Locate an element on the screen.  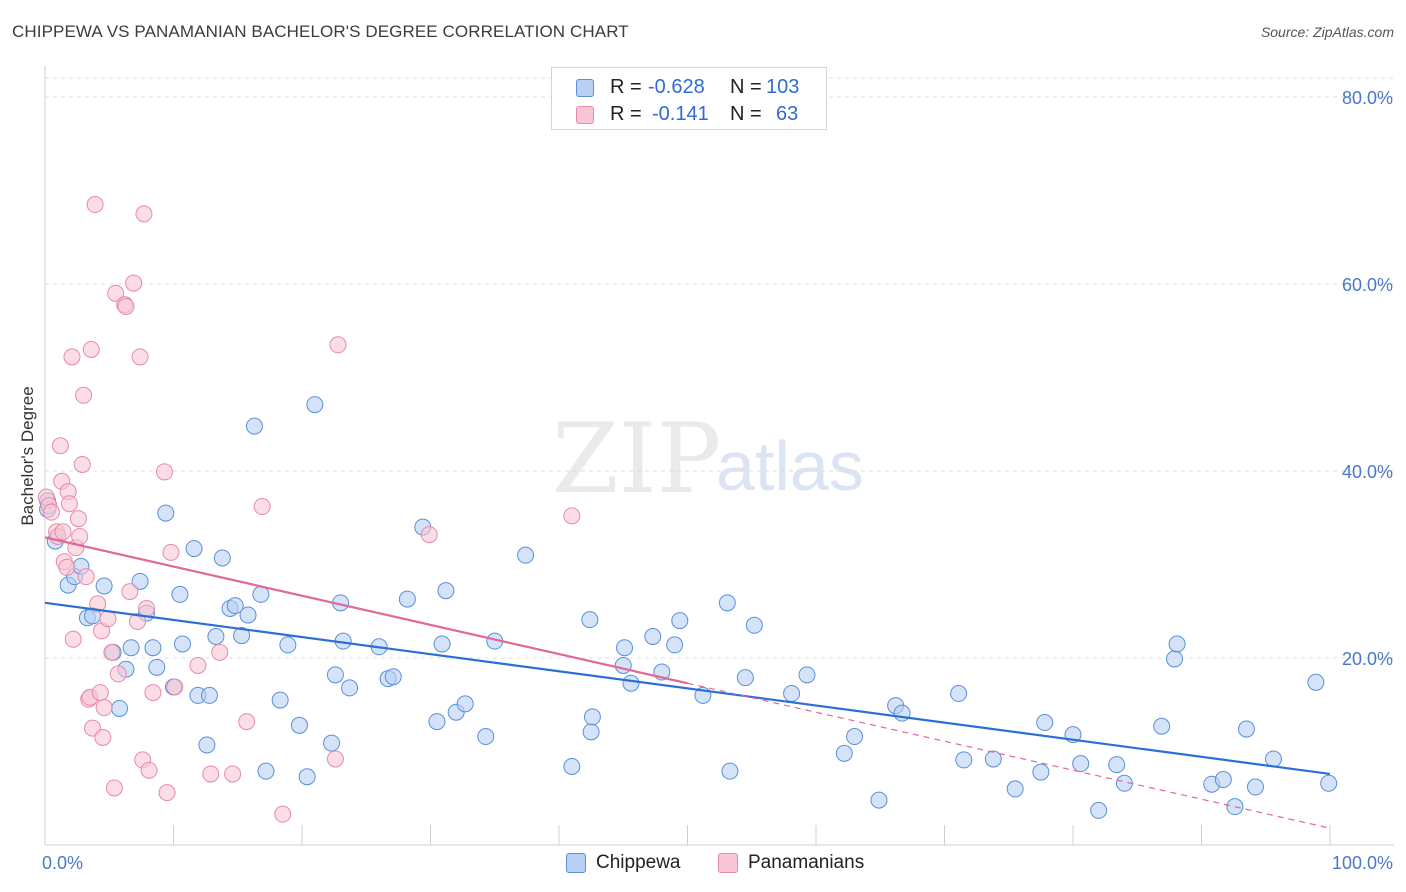
panamanian-swatch is located at coordinates (585, 115).